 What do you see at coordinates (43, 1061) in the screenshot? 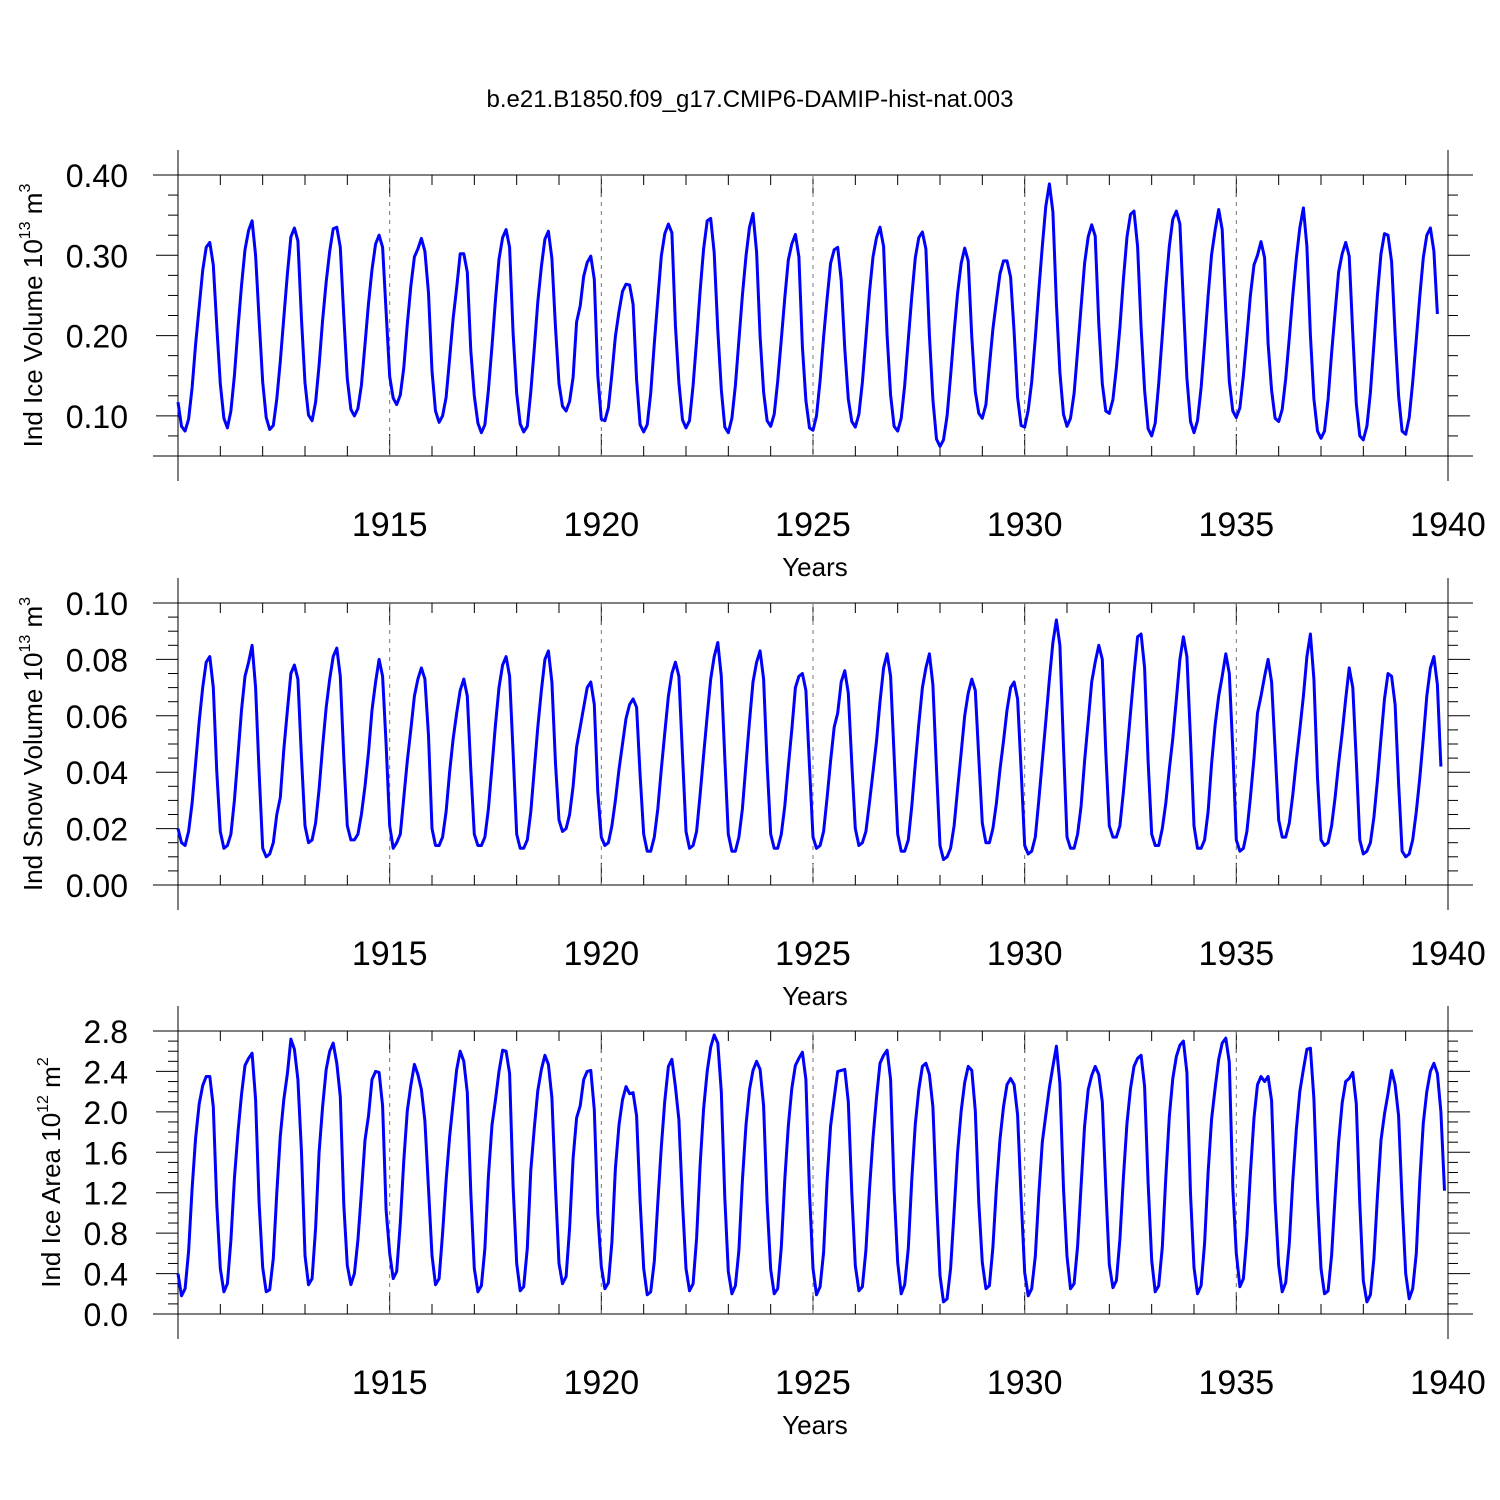
I see `y-label-unit-exponent: 2` at bounding box center [43, 1061].